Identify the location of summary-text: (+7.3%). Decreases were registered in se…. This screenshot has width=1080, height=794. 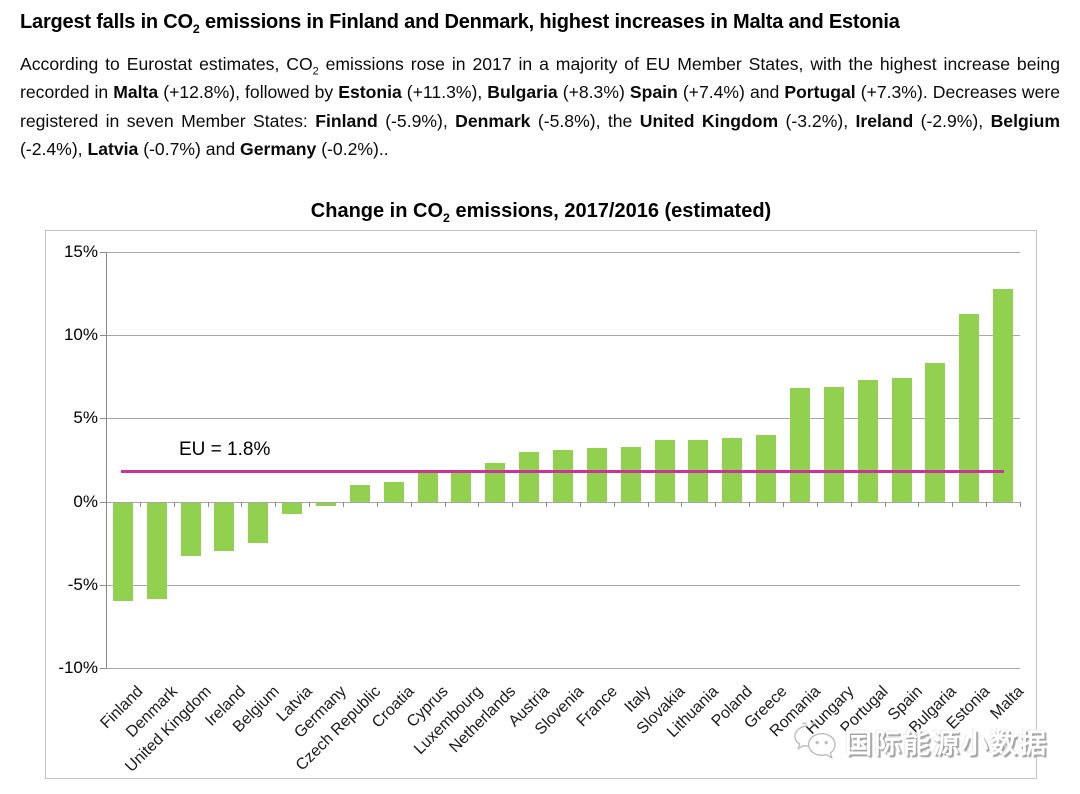
(540, 106).